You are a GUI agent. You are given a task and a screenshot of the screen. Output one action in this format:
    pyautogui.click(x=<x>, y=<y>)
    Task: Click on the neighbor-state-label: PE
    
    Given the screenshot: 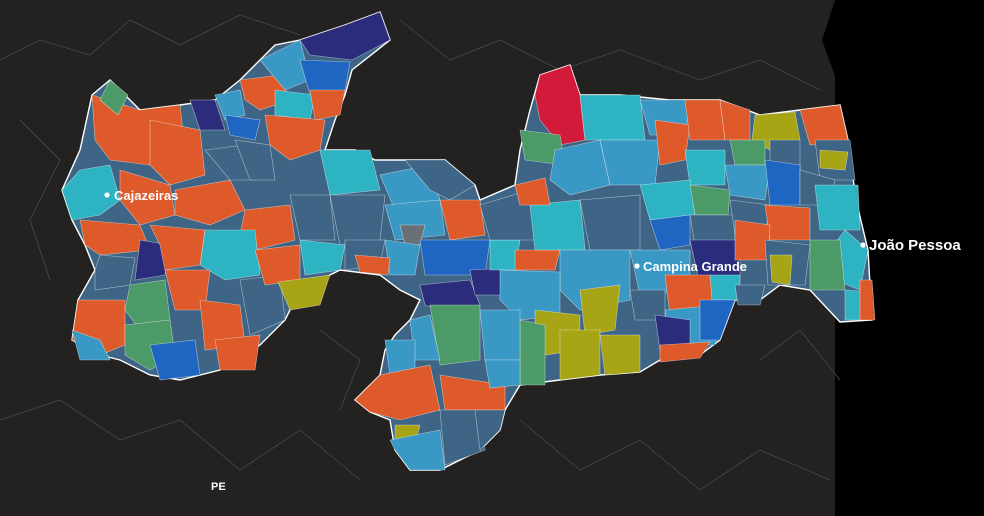 What is the action you would take?
    pyautogui.click(x=218, y=487)
    